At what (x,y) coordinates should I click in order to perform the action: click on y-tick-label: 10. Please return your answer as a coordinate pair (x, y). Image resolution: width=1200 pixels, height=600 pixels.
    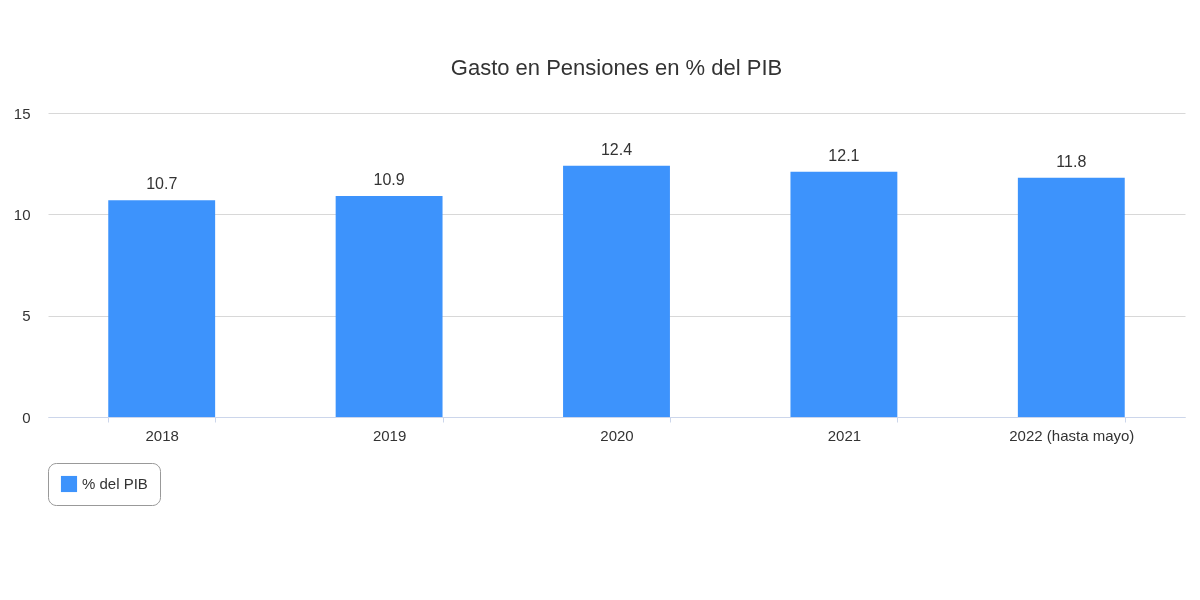
    Looking at the image, I should click on (22, 214).